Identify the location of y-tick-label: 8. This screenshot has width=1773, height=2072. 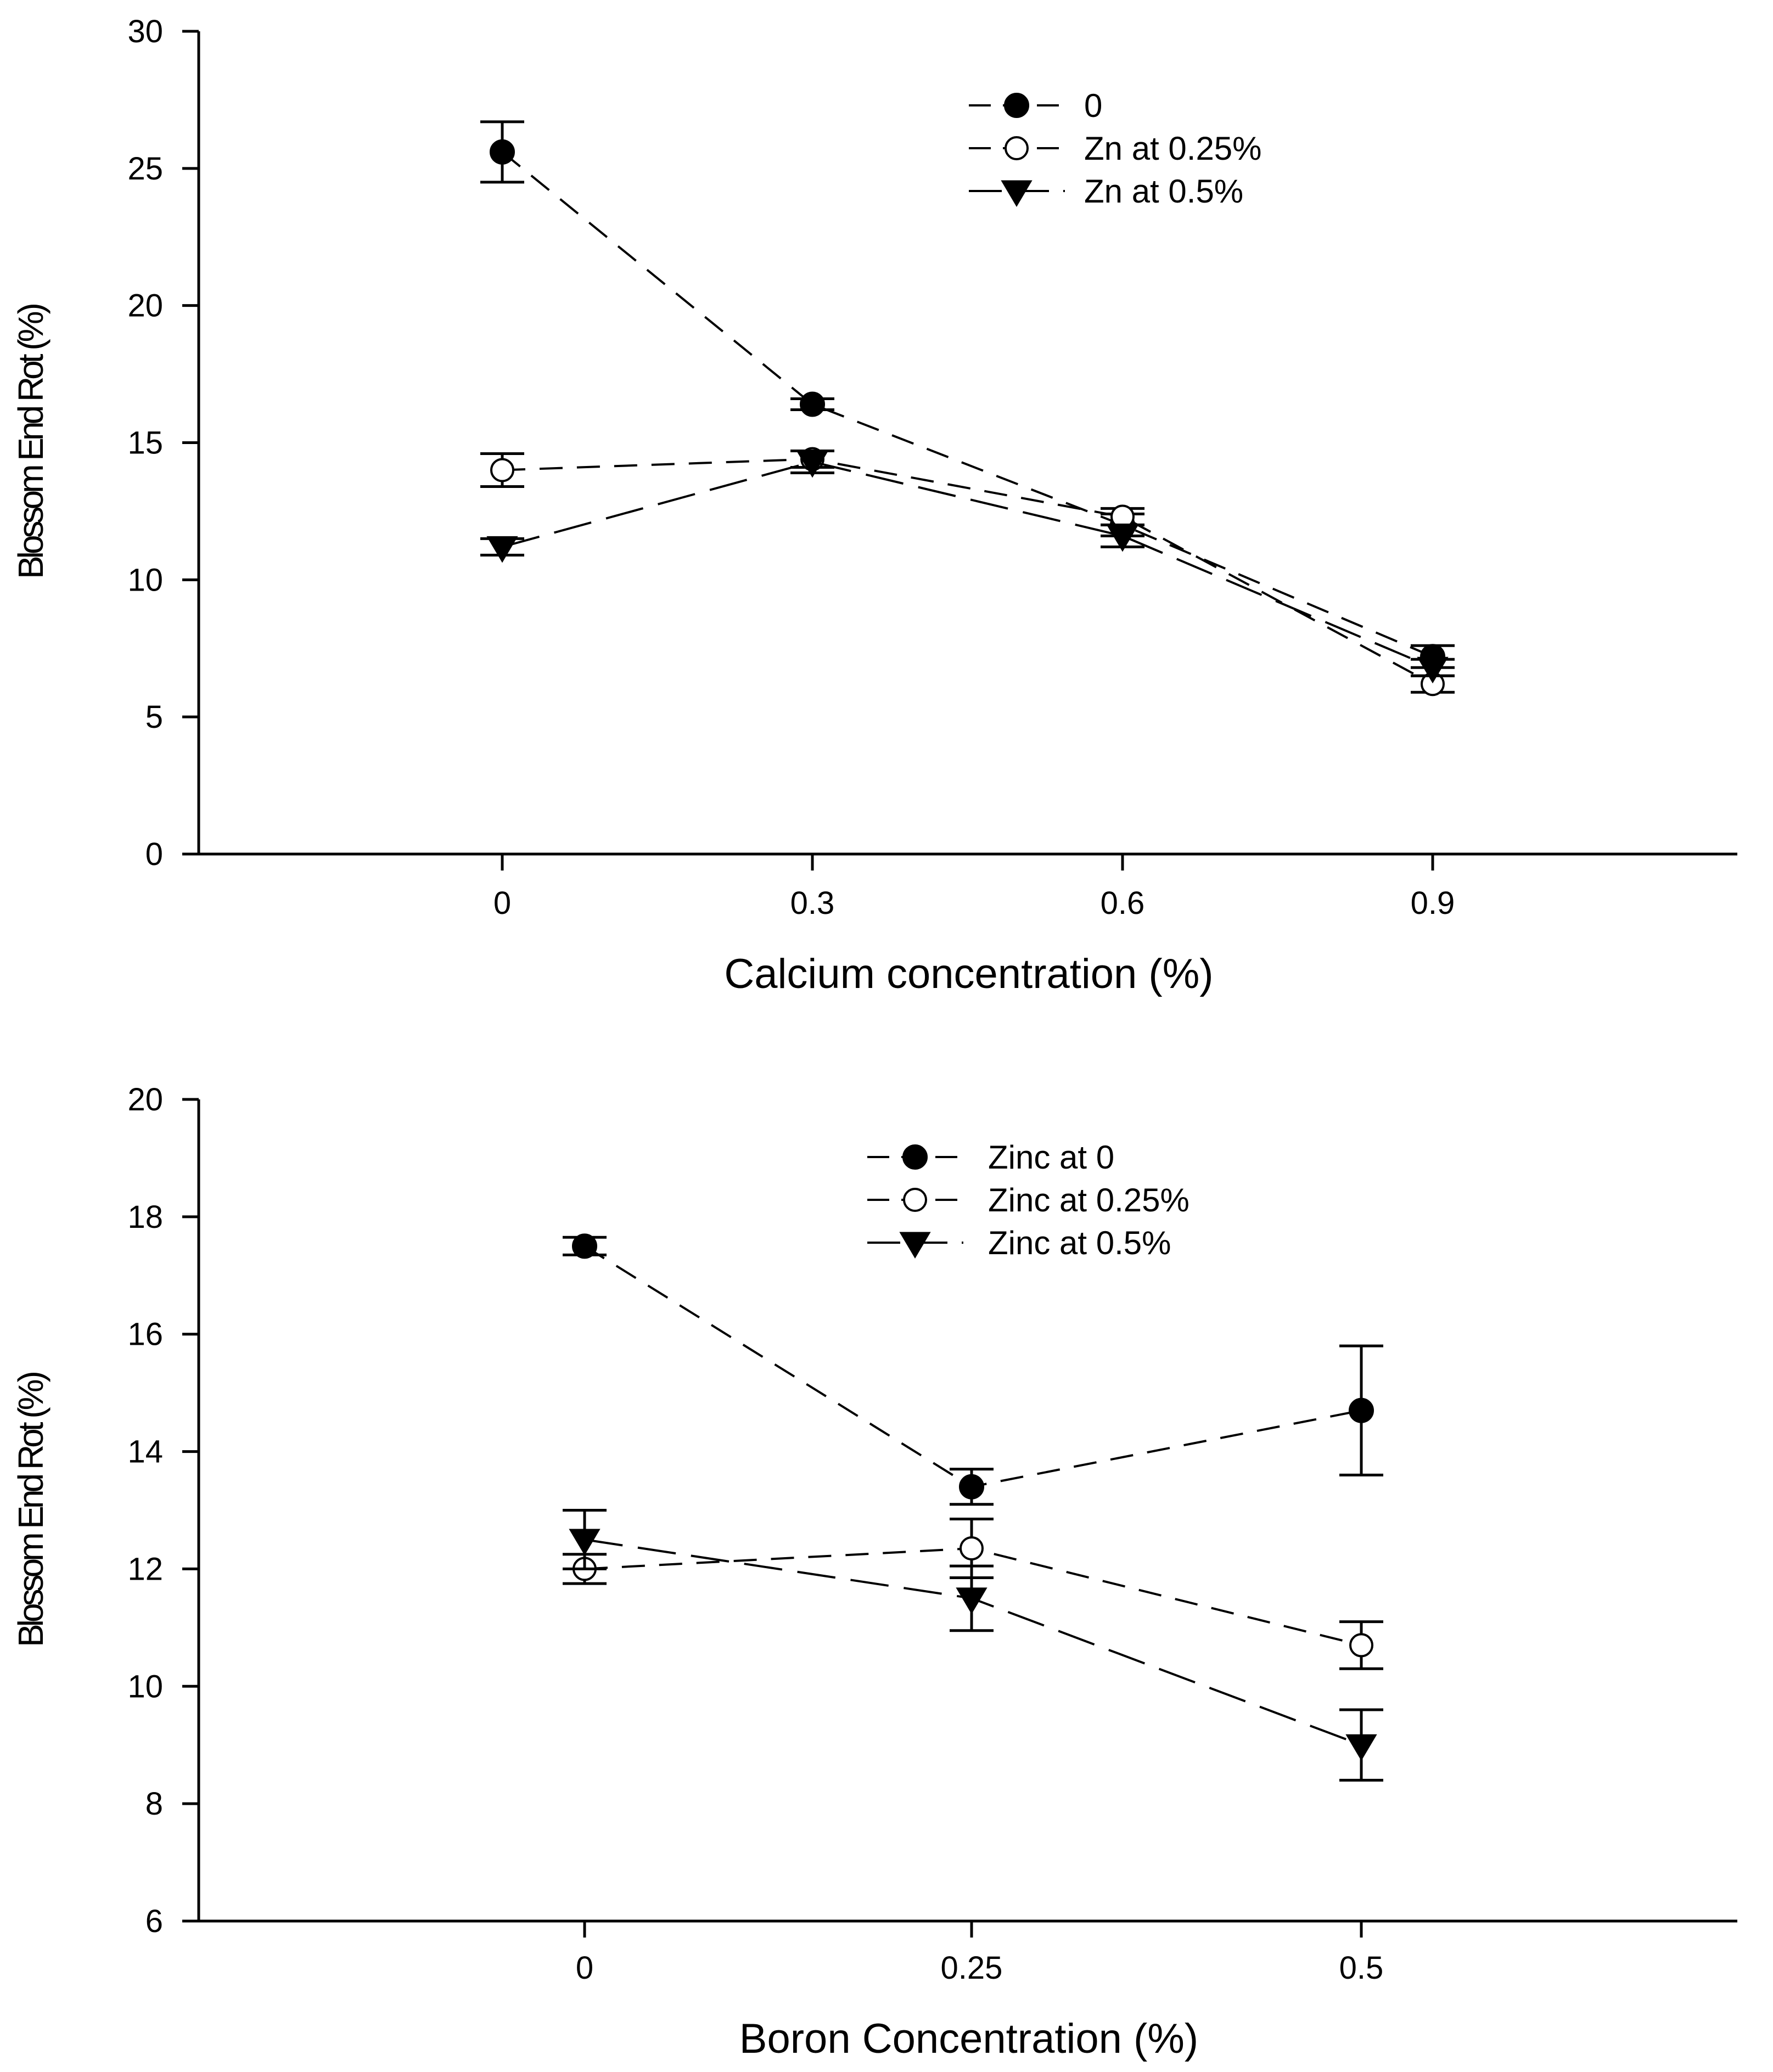
(154, 1804).